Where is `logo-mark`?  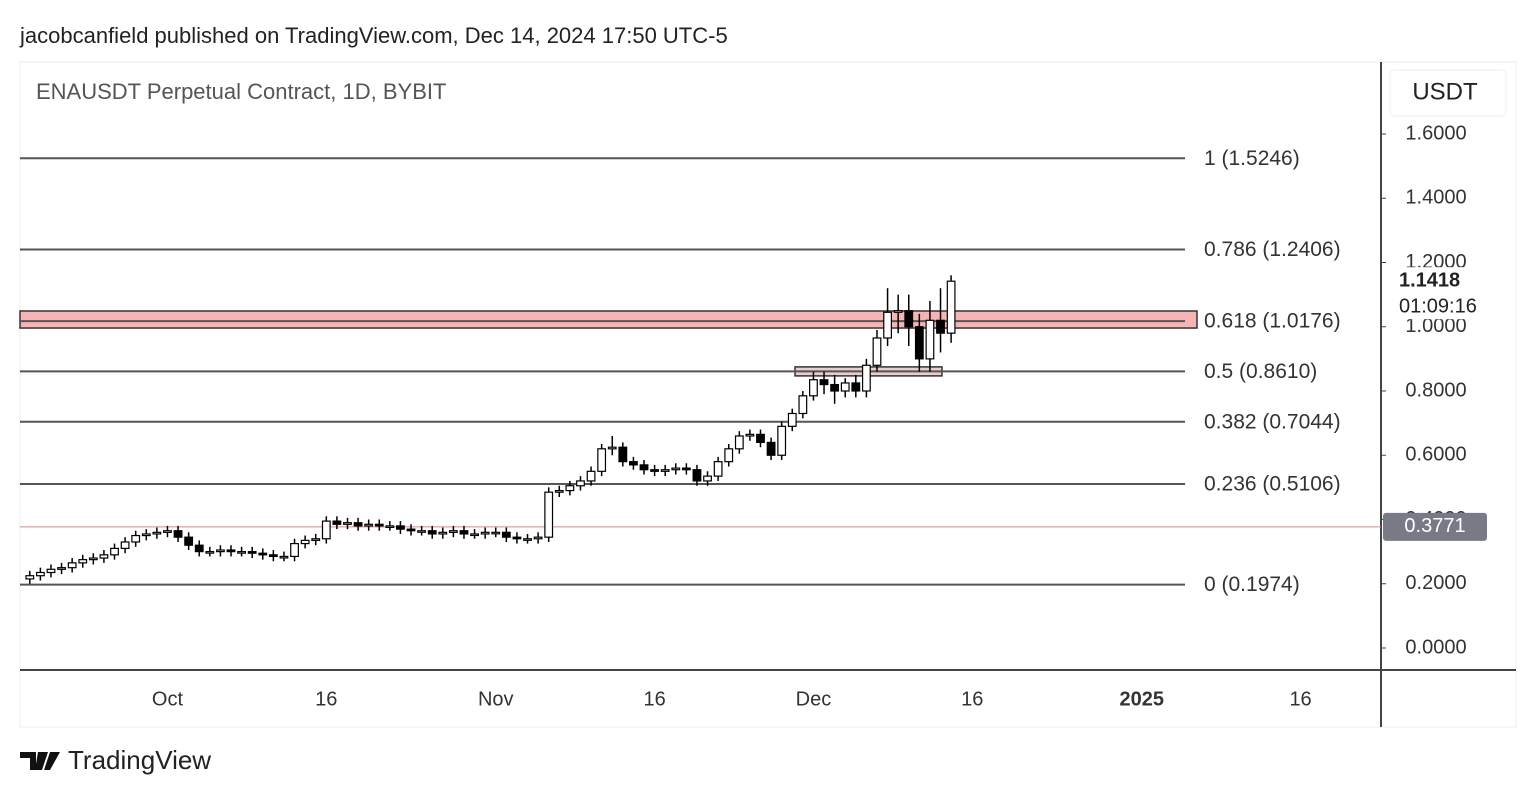
logo-mark is located at coordinates (40, 761).